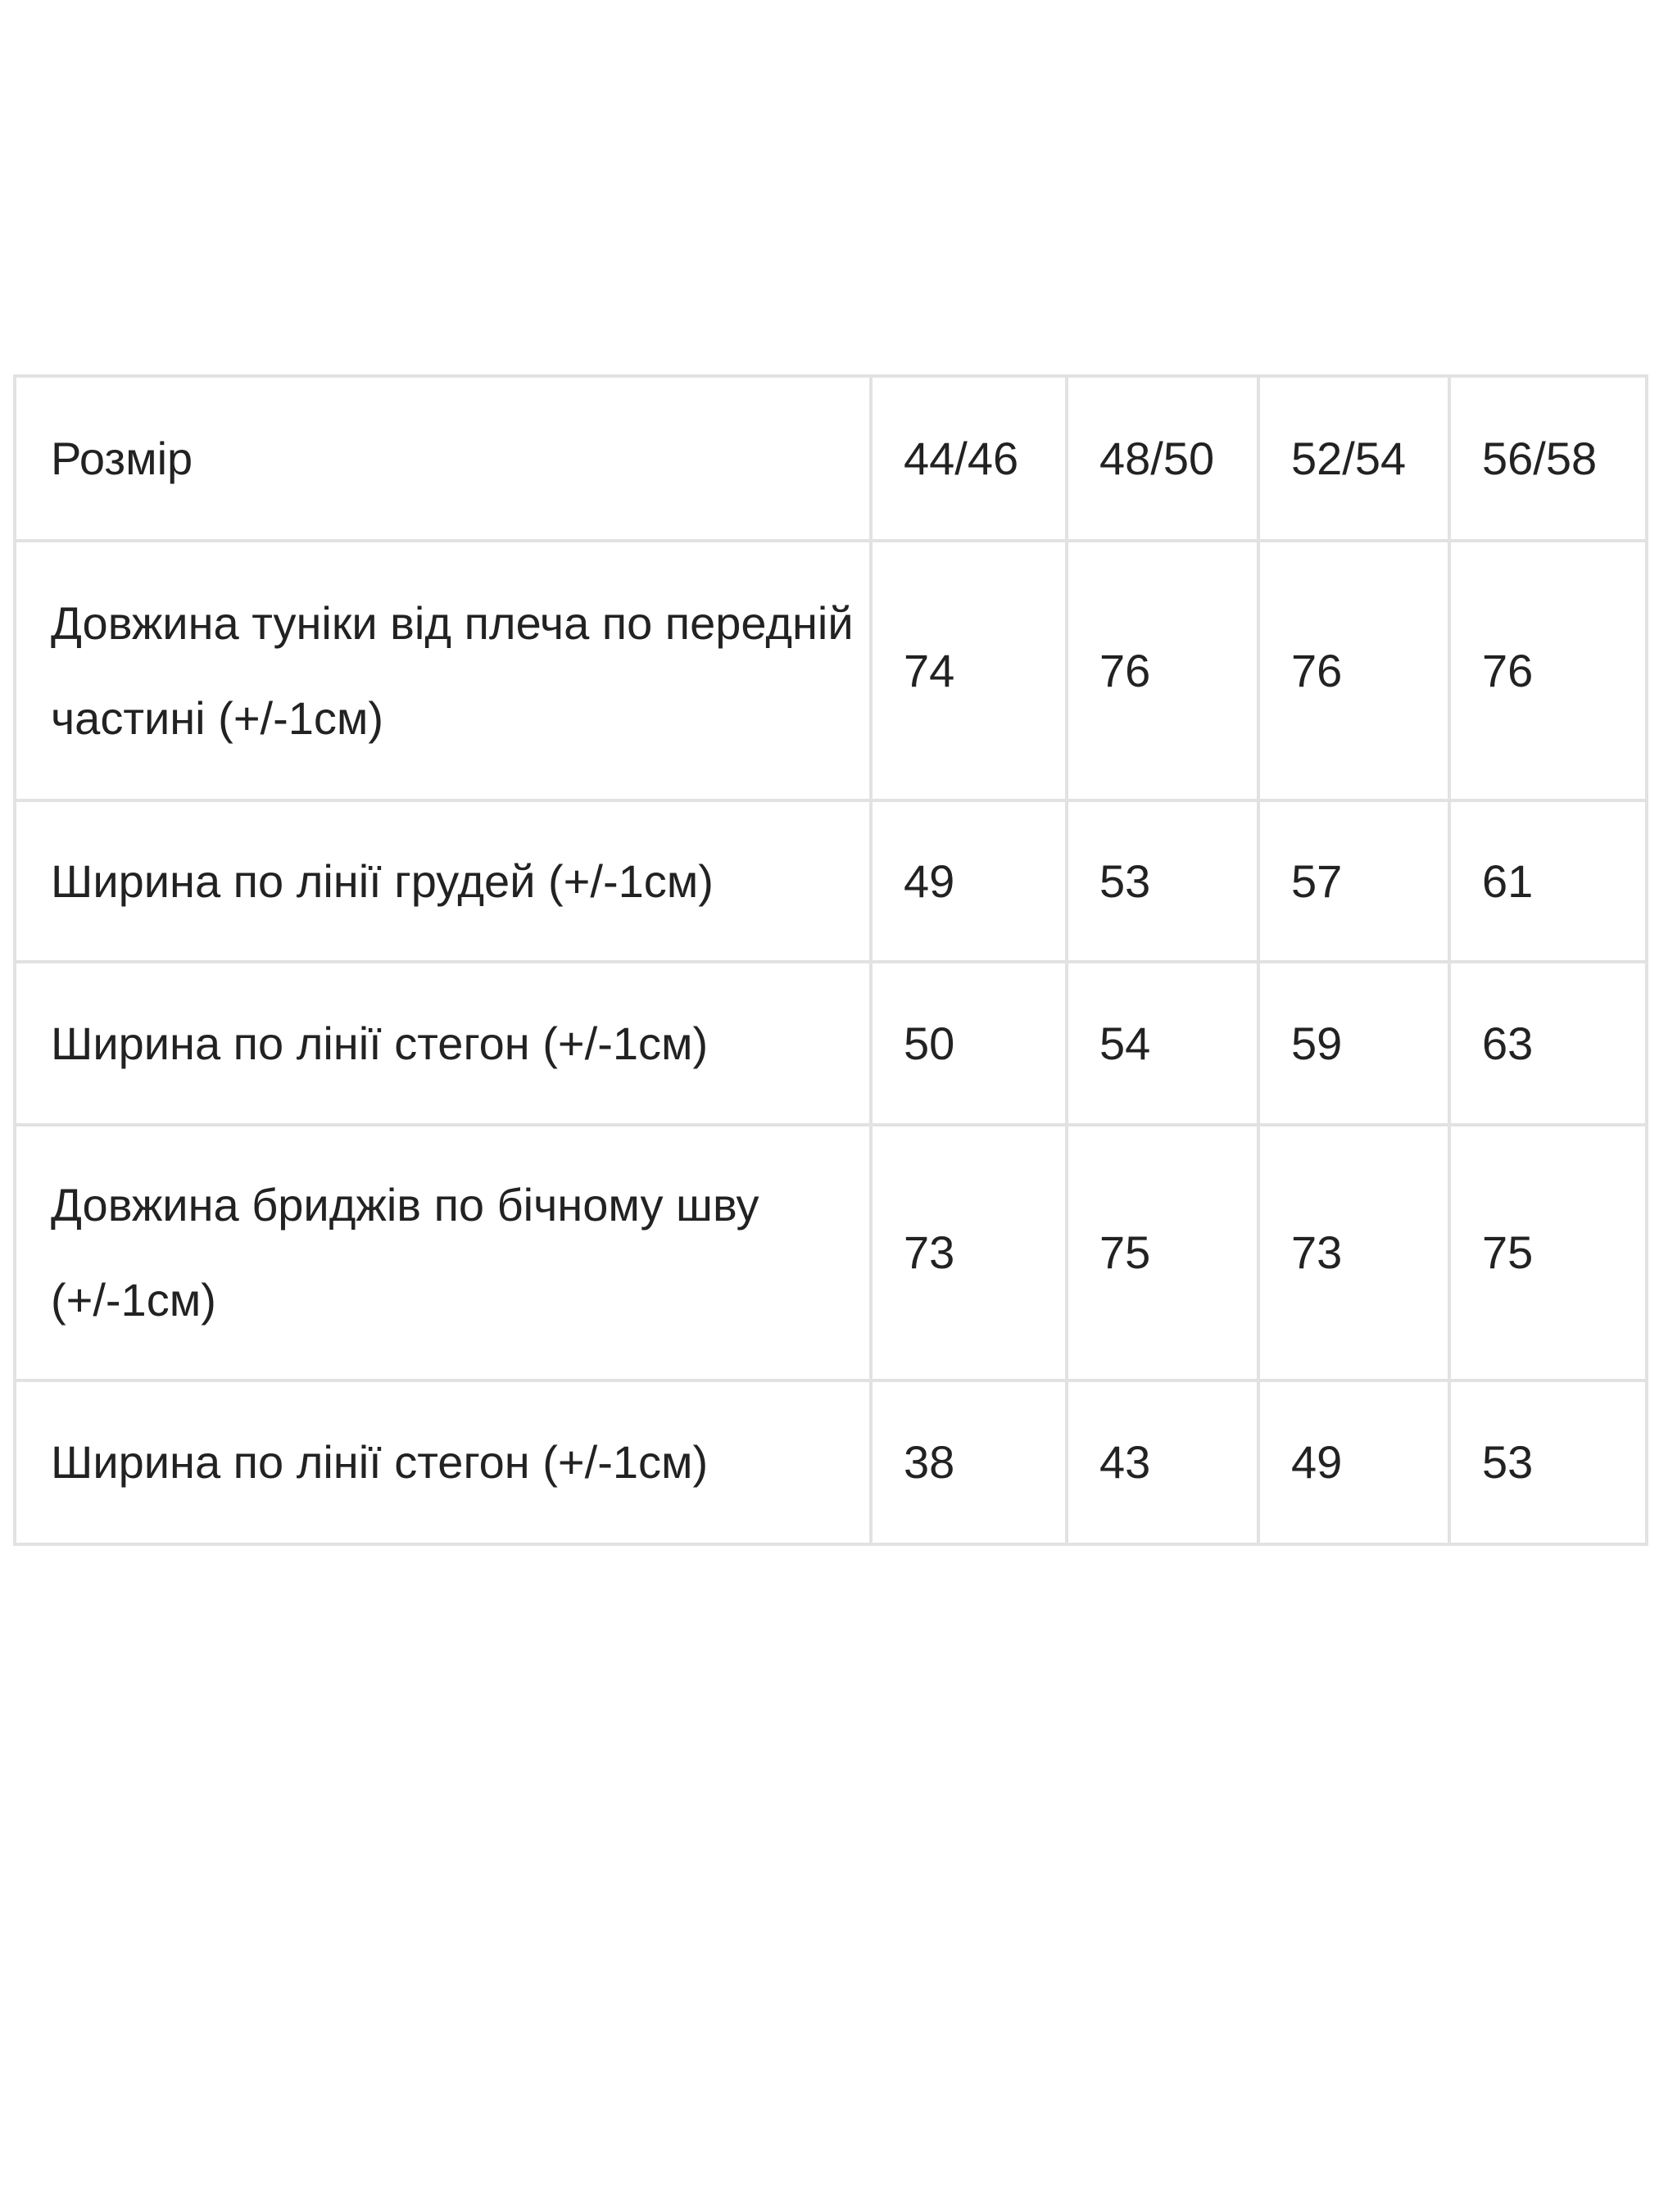 Image resolution: width=1659 pixels, height=2212 pixels. What do you see at coordinates (443, 458) in the screenshot?
I see `header-cell-size: Розмір` at bounding box center [443, 458].